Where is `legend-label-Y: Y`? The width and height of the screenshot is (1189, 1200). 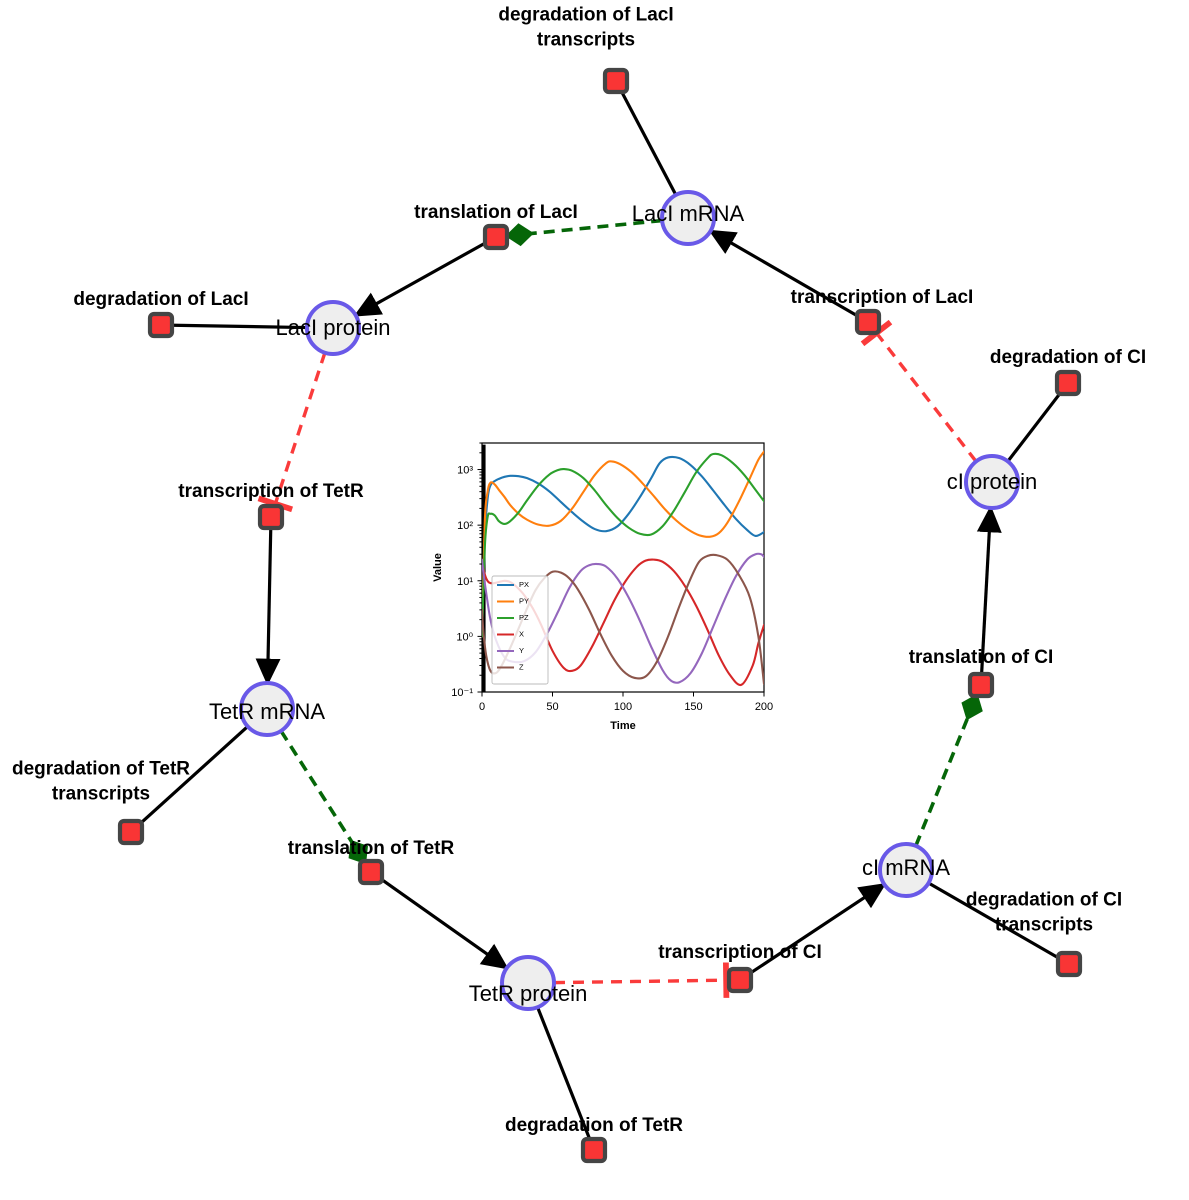 legend-label-Y: Y is located at coordinates (521, 650).